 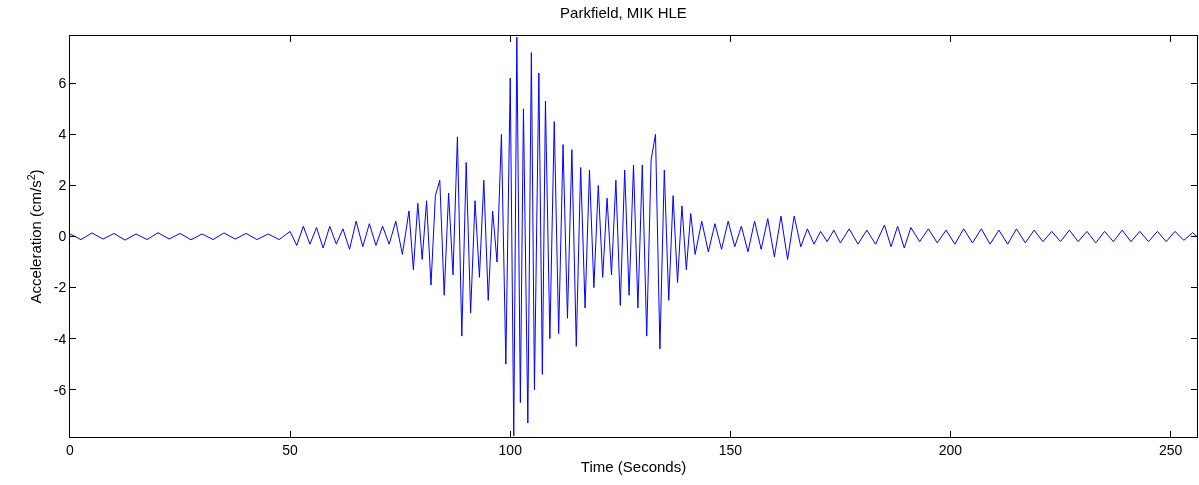 What do you see at coordinates (60, 389) in the screenshot?
I see `y-tick-label: -6` at bounding box center [60, 389].